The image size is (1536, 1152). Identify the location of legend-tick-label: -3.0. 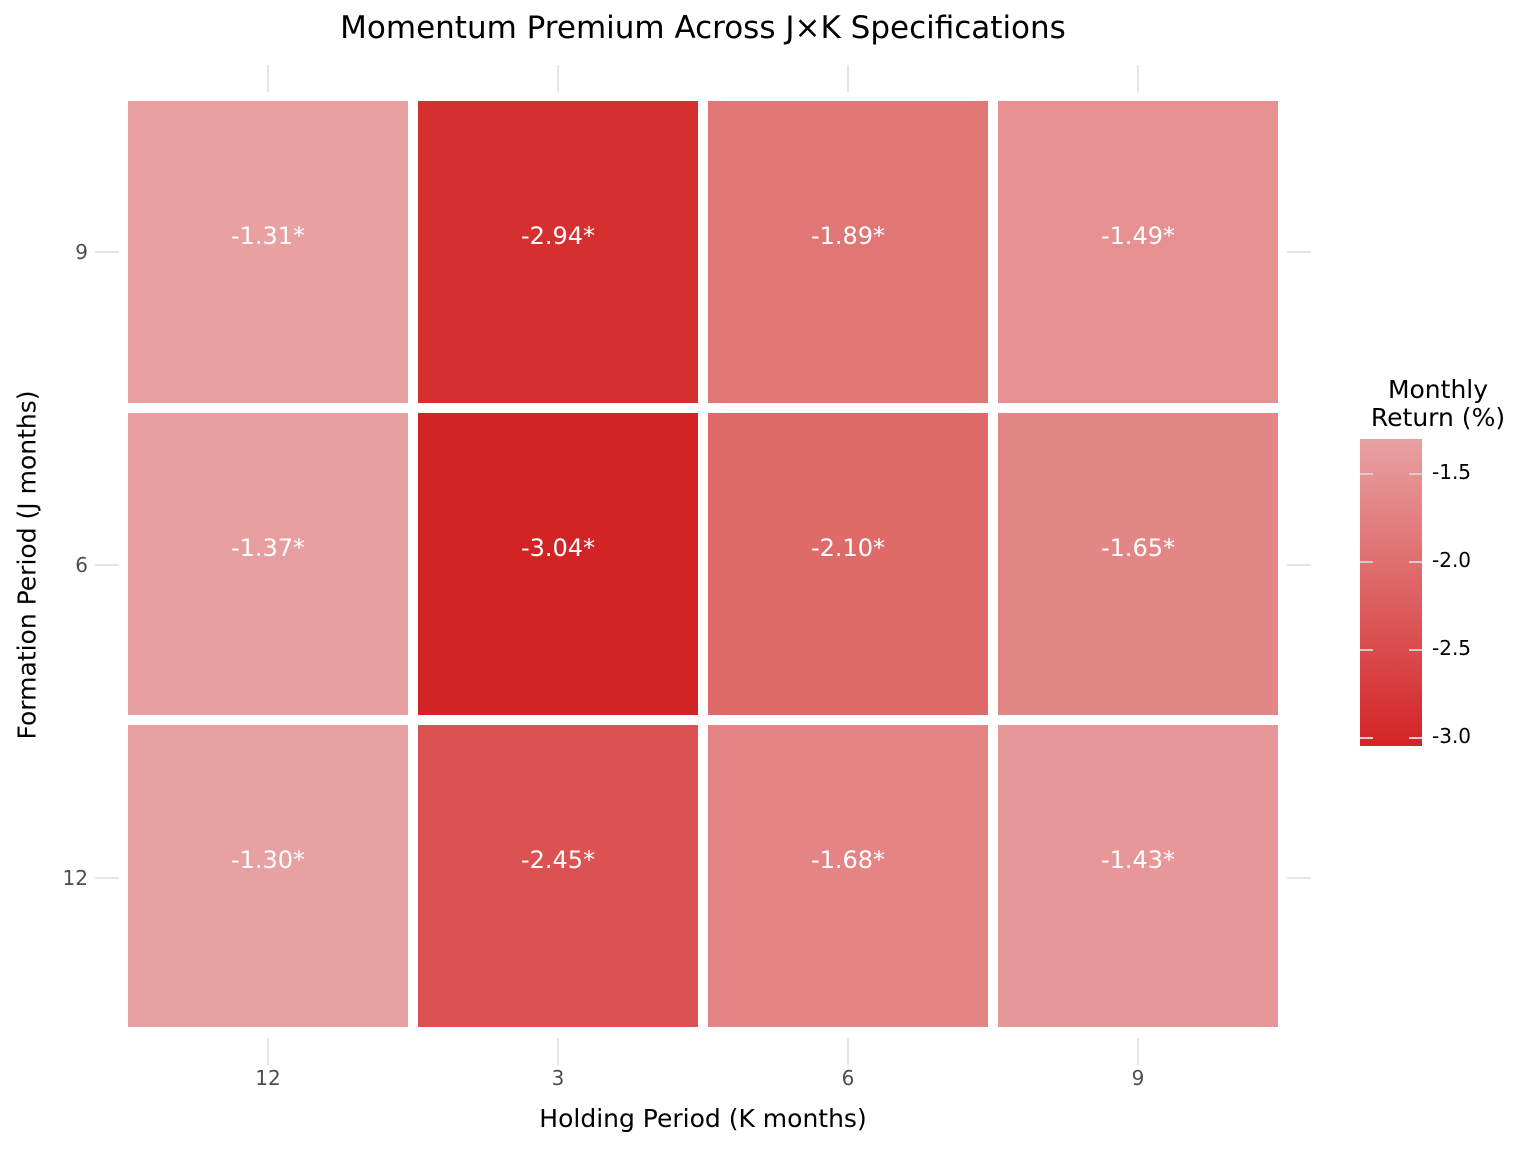
(1452, 736).